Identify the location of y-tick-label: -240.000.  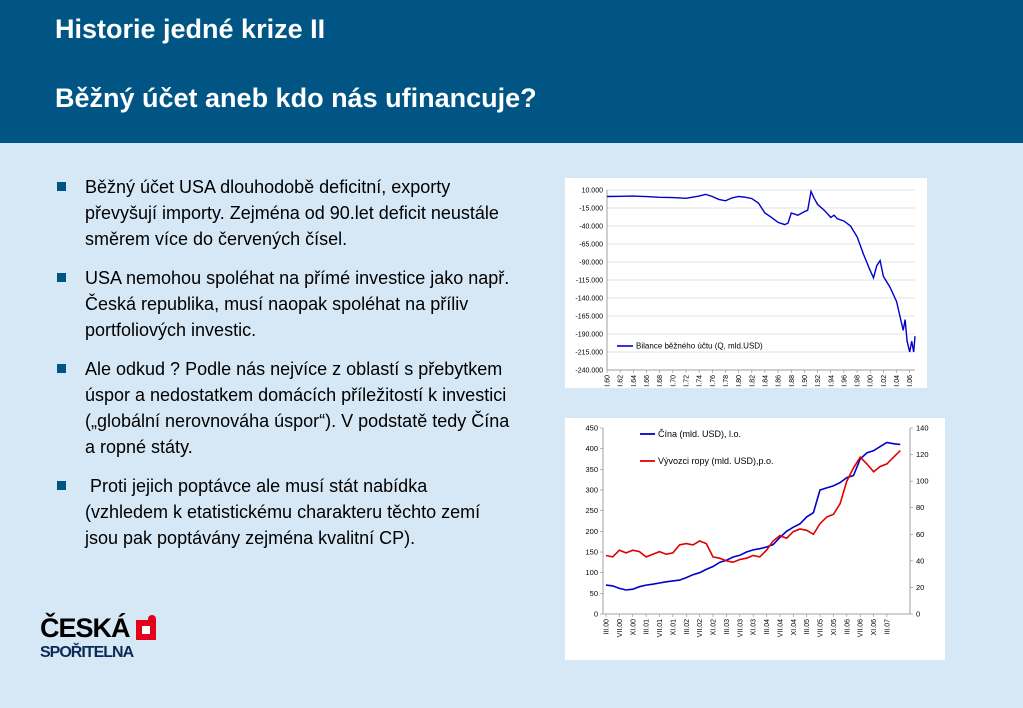
(589, 371).